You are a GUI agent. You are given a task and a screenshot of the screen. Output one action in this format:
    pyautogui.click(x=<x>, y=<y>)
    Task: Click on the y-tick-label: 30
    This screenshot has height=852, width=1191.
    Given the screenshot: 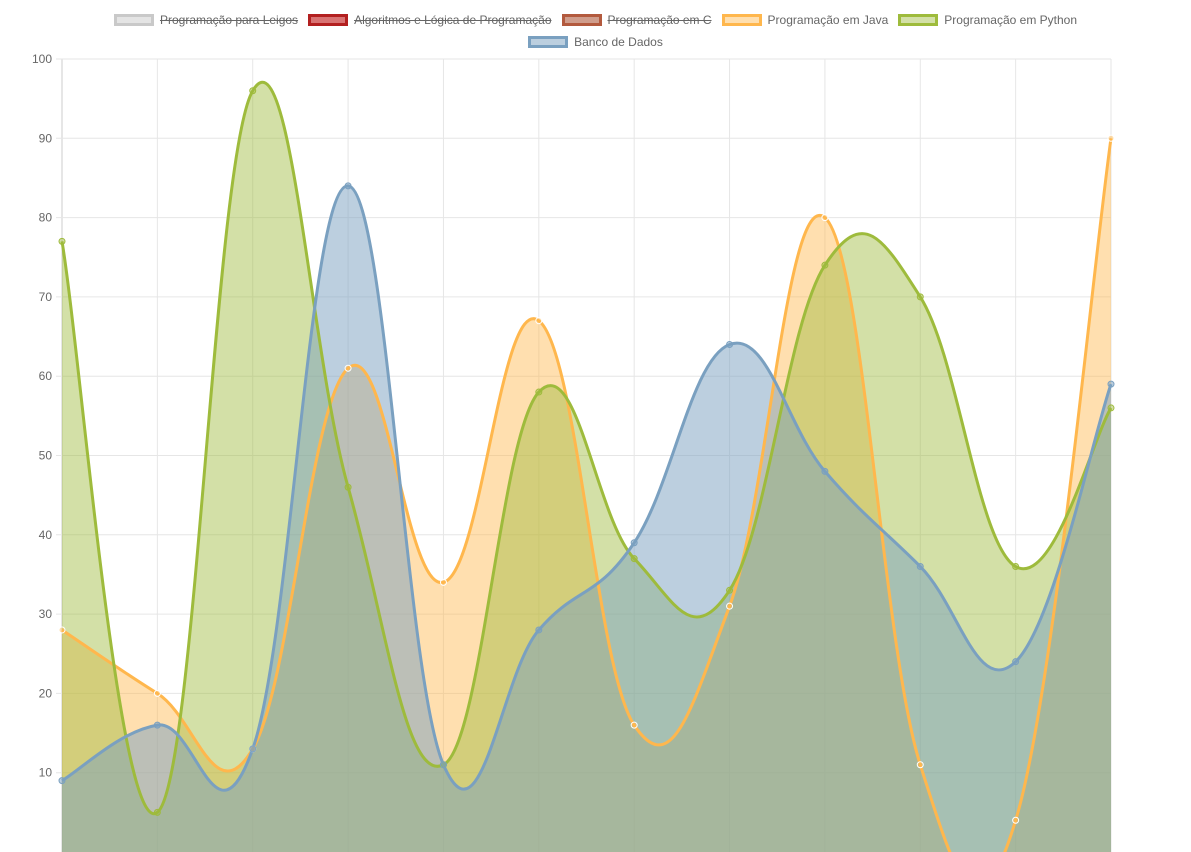 What is the action you would take?
    pyautogui.click(x=46, y=614)
    